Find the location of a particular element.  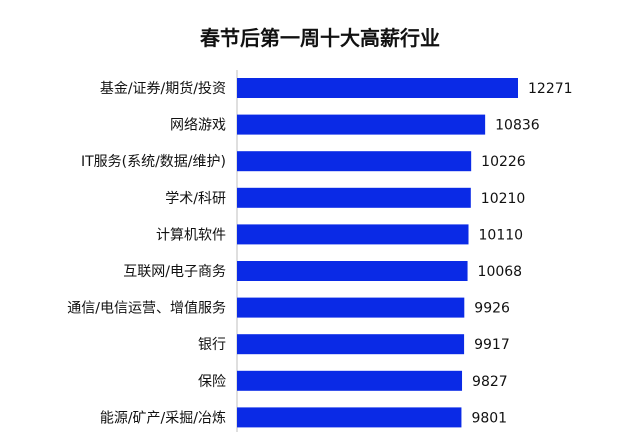

value-label: 10836 is located at coordinates (517, 126).